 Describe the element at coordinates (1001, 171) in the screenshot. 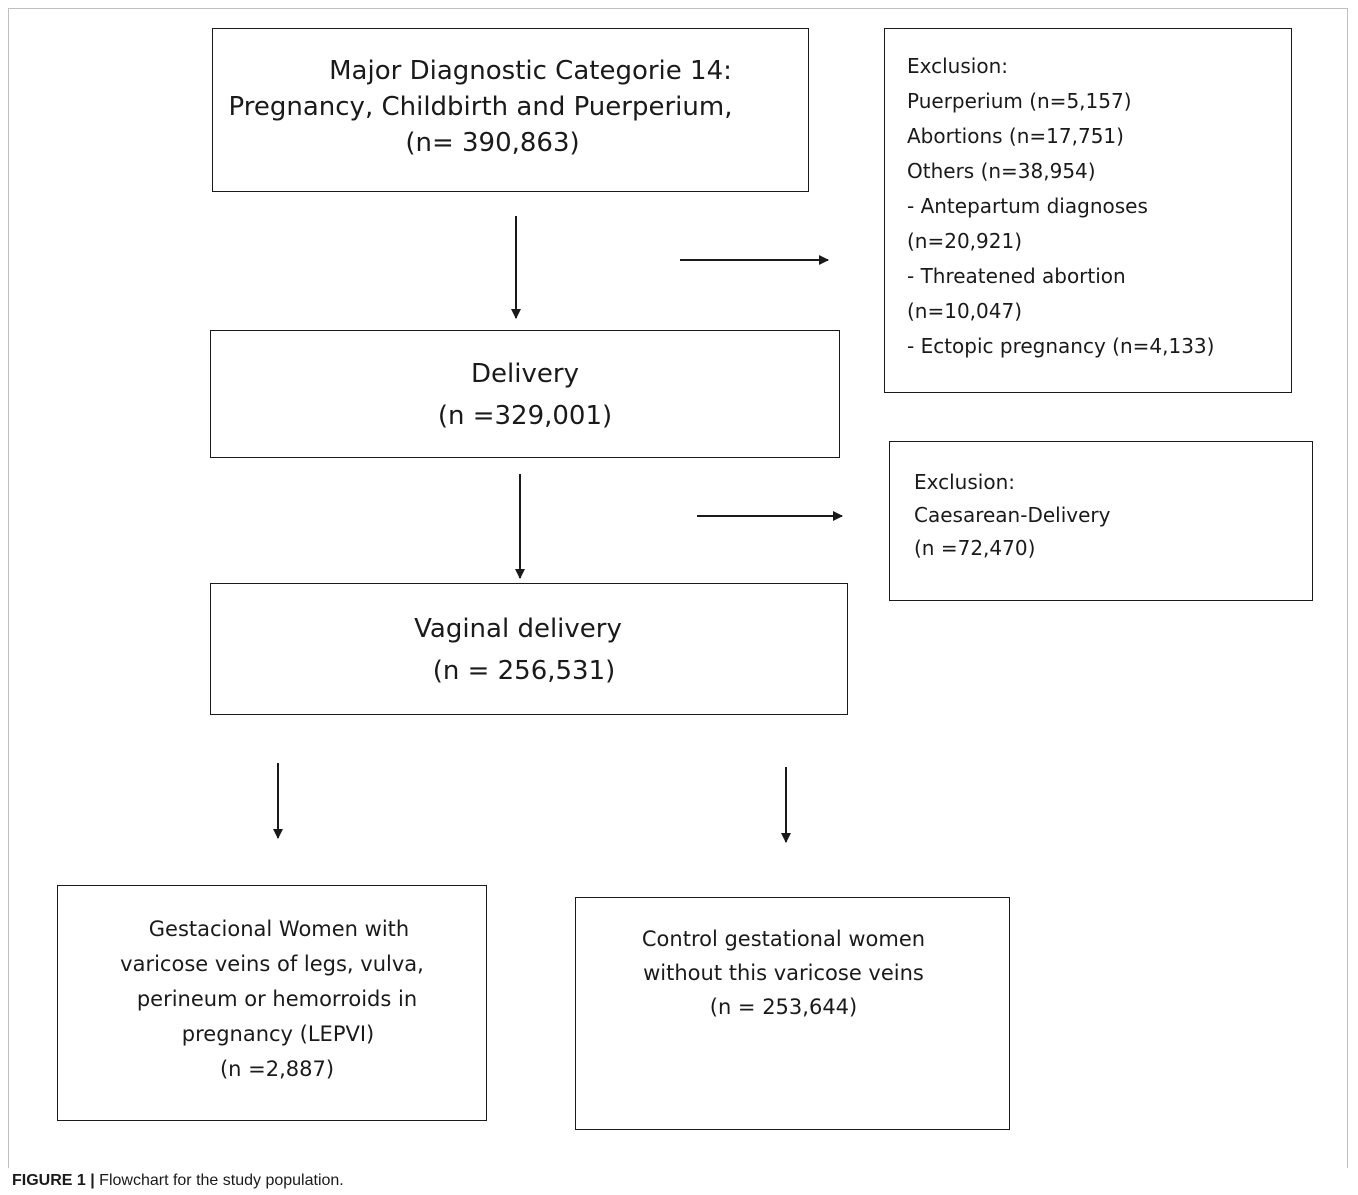

I see `exclusion1-line-4: Others (n=38,954)` at that location.